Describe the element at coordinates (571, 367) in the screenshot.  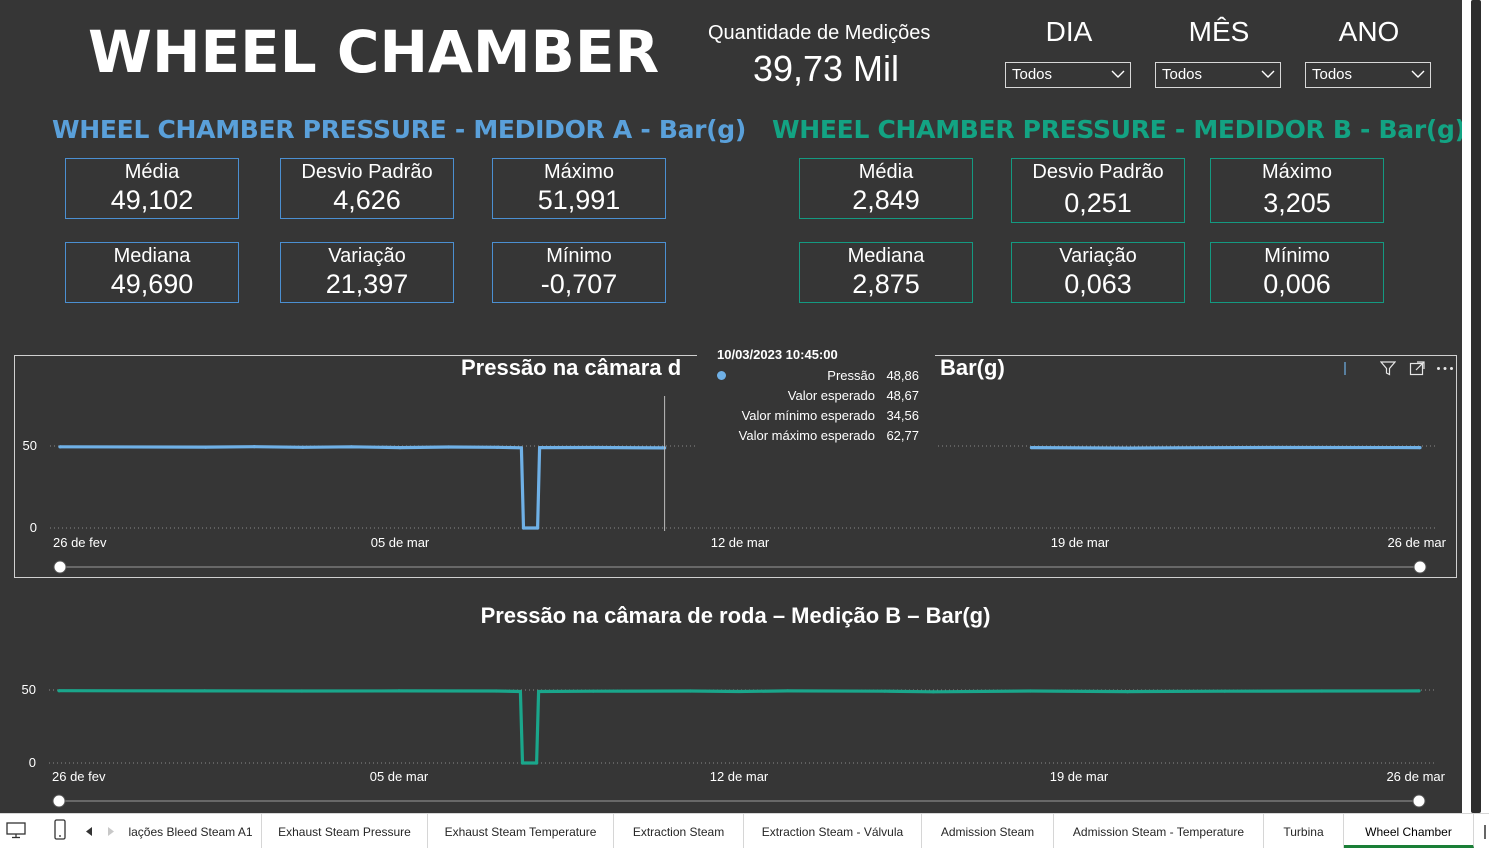
I see `chart-a-title-left: Pressão na câmara d` at that location.